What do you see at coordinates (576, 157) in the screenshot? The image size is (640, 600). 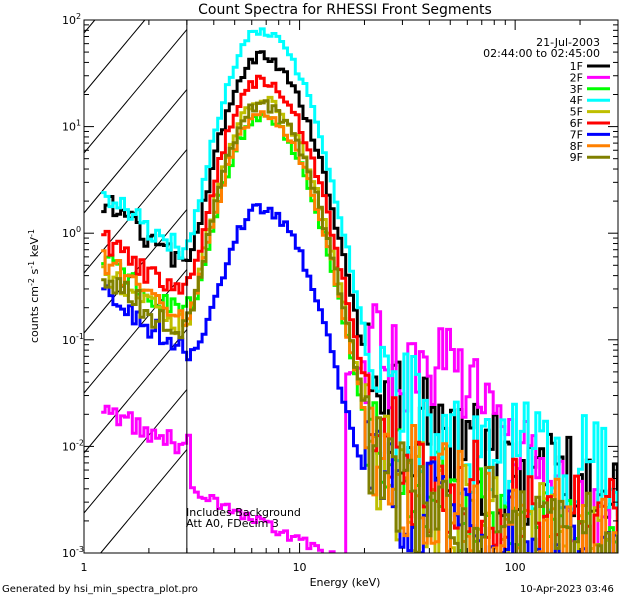 I see `legend-label: 9F` at bounding box center [576, 157].